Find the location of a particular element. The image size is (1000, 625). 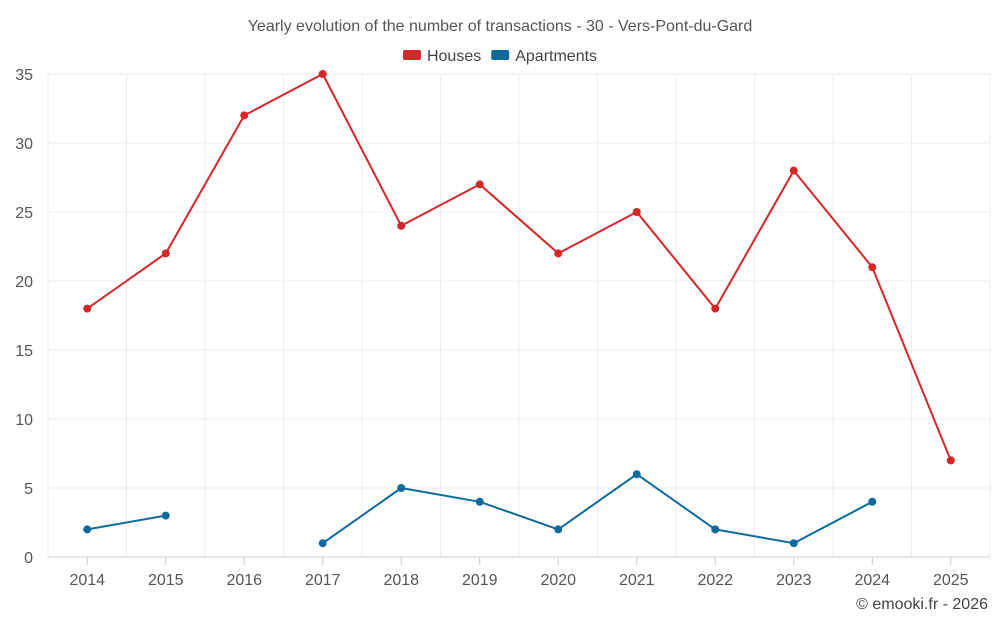

x-tick-label: 2016 is located at coordinates (244, 580).